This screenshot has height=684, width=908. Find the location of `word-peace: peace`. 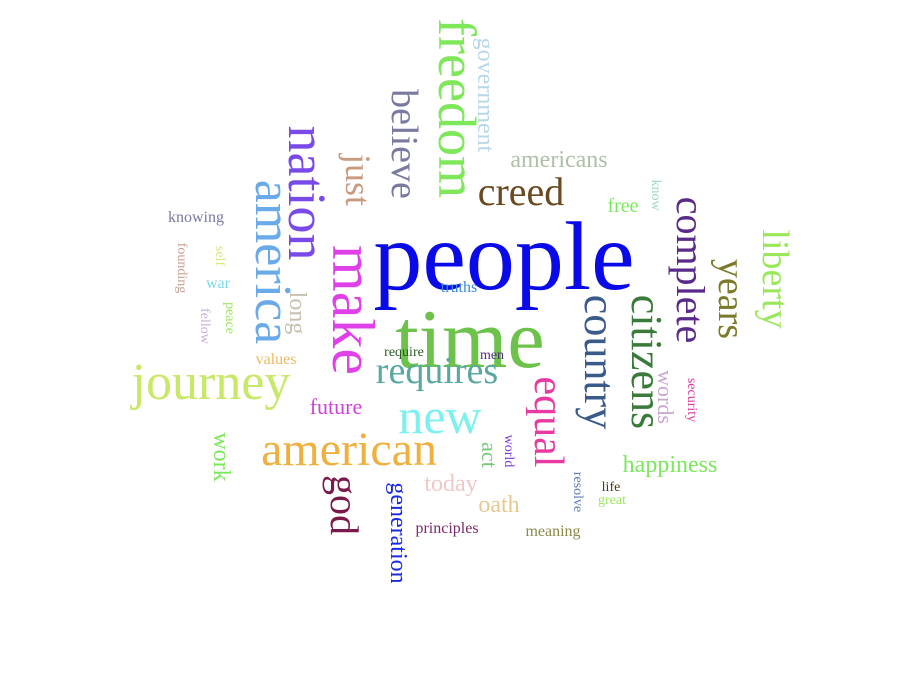

word-peace: peace is located at coordinates (229, 318).